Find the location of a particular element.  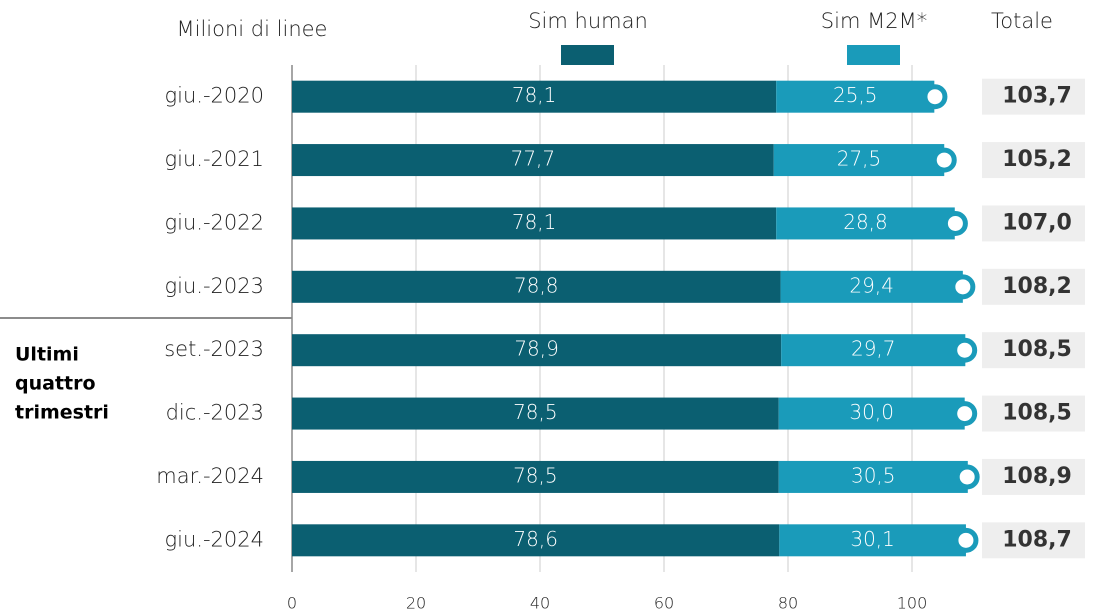

bar-value-label: 30,1 is located at coordinates (872, 539).